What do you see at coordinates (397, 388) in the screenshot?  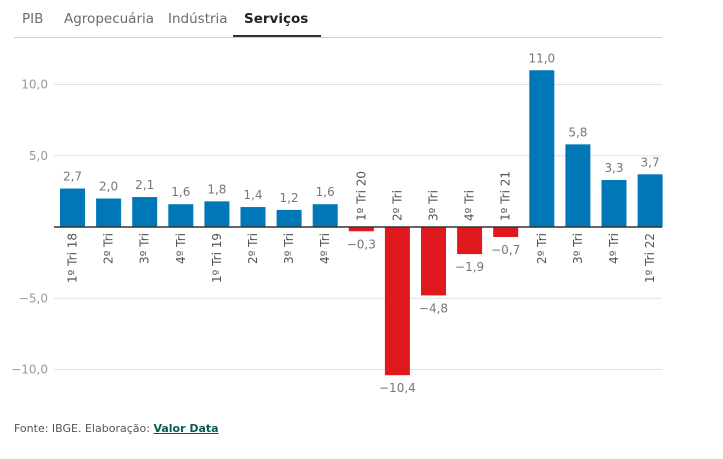 I see `value-label: −10,4` at bounding box center [397, 388].